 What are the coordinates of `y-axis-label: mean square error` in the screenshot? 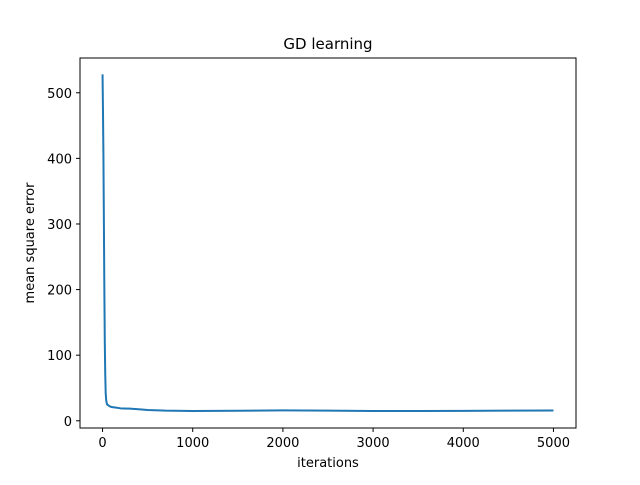 It's located at (30, 243).